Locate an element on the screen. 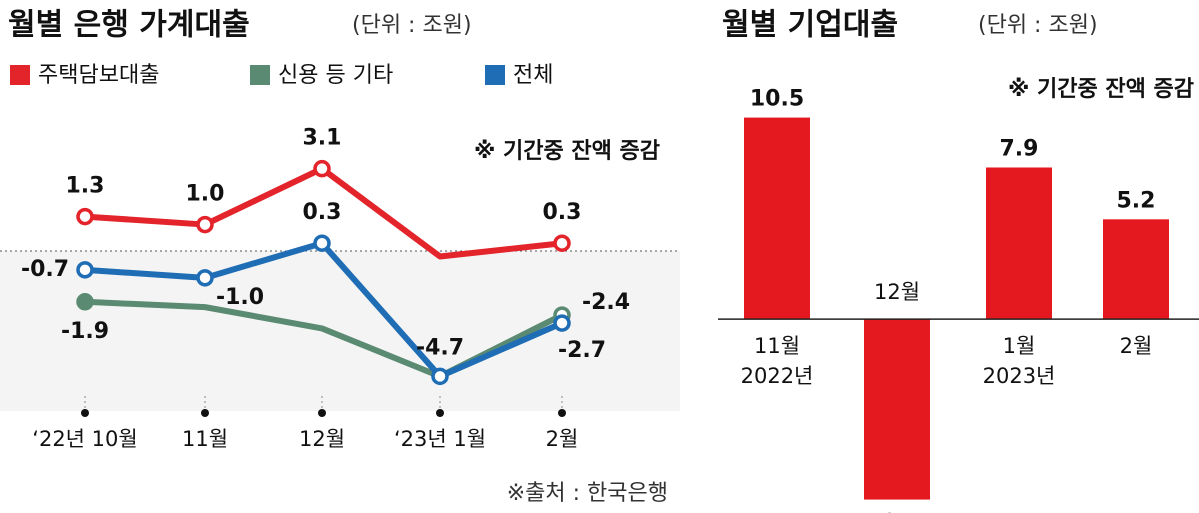 The image size is (1199, 513). value-label: 3.1 is located at coordinates (322, 138).